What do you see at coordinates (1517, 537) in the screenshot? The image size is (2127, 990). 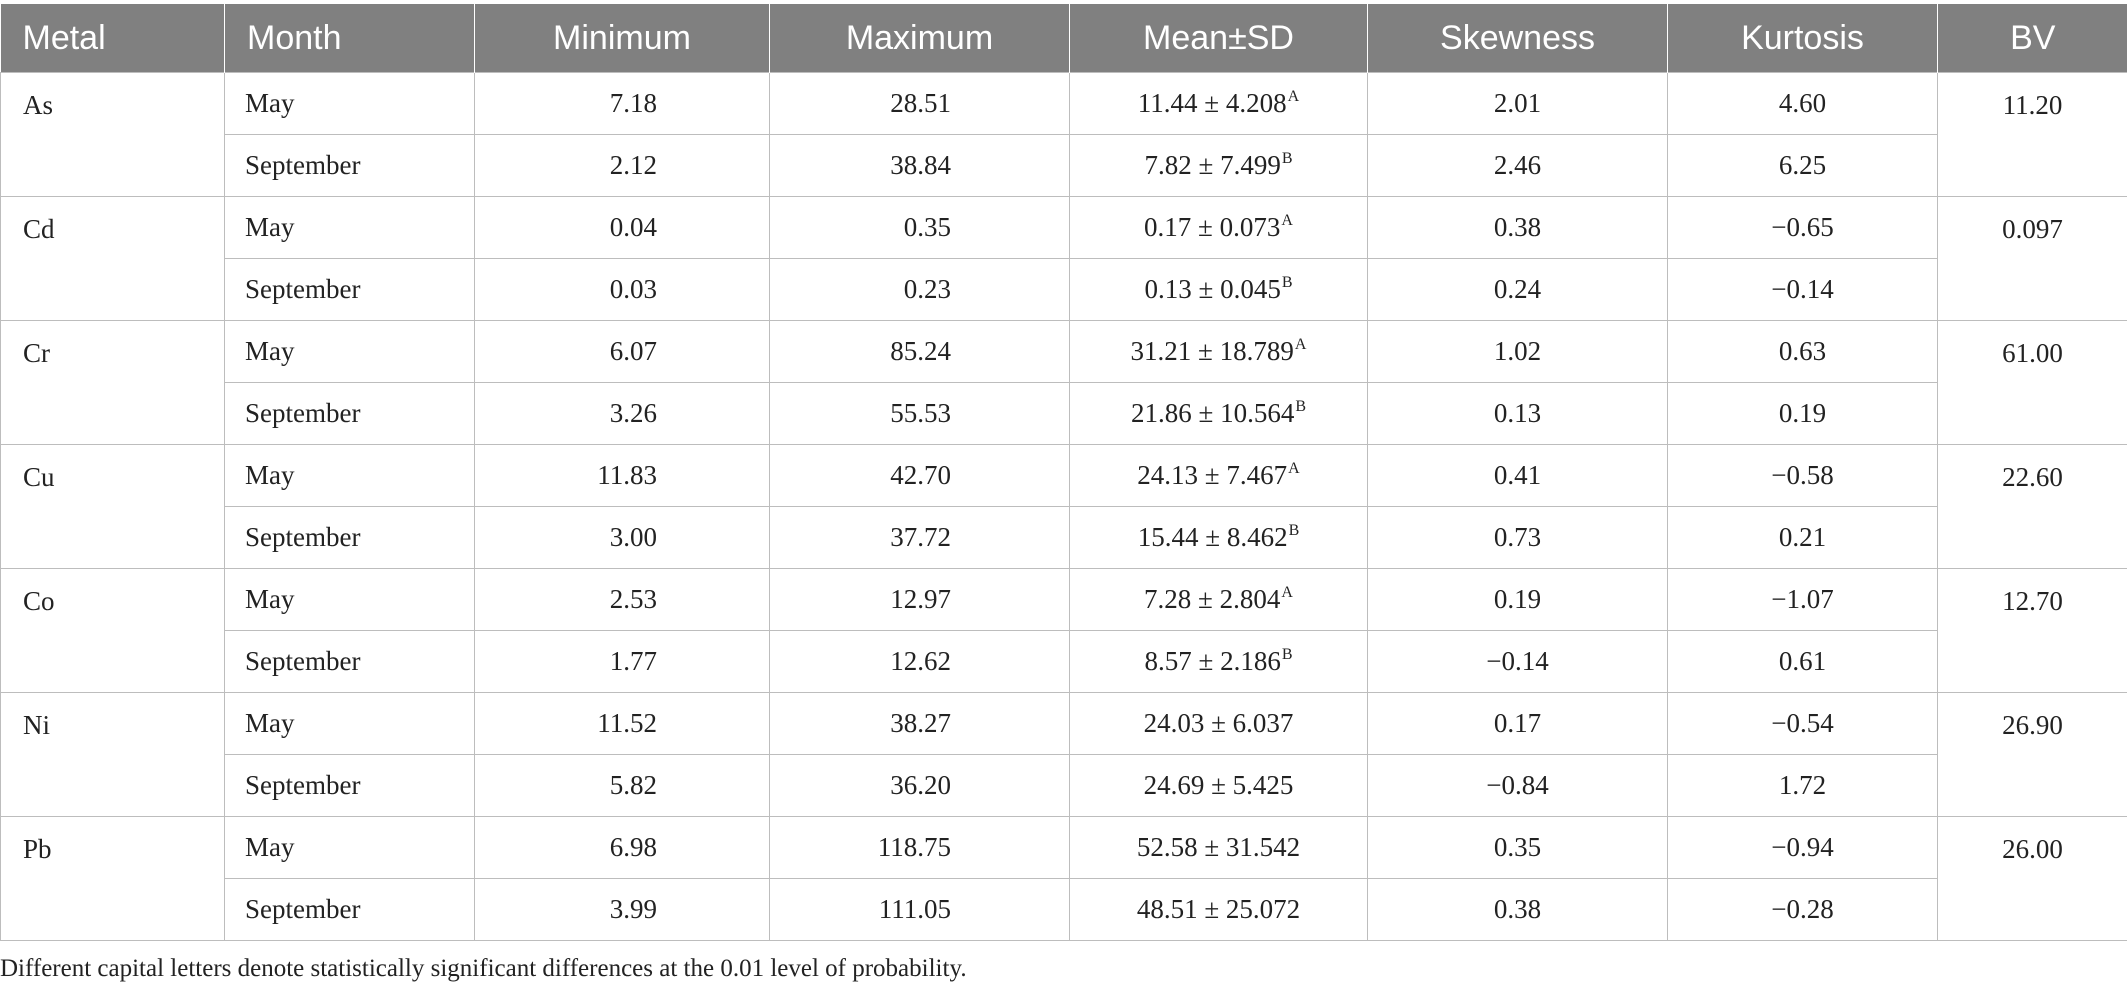 I see `skewness-cell: 0.73` at bounding box center [1517, 537].